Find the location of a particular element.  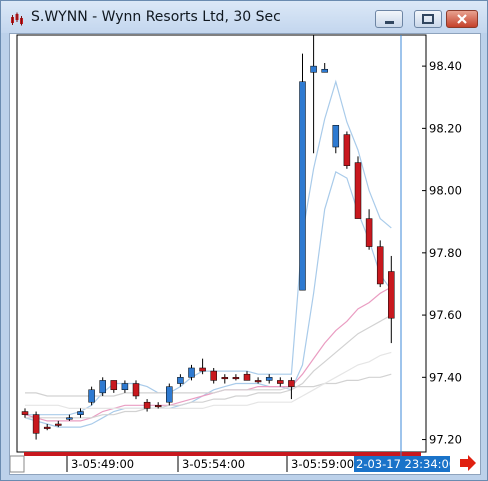

cursor-time-label-bg is located at coordinates (402, 464).